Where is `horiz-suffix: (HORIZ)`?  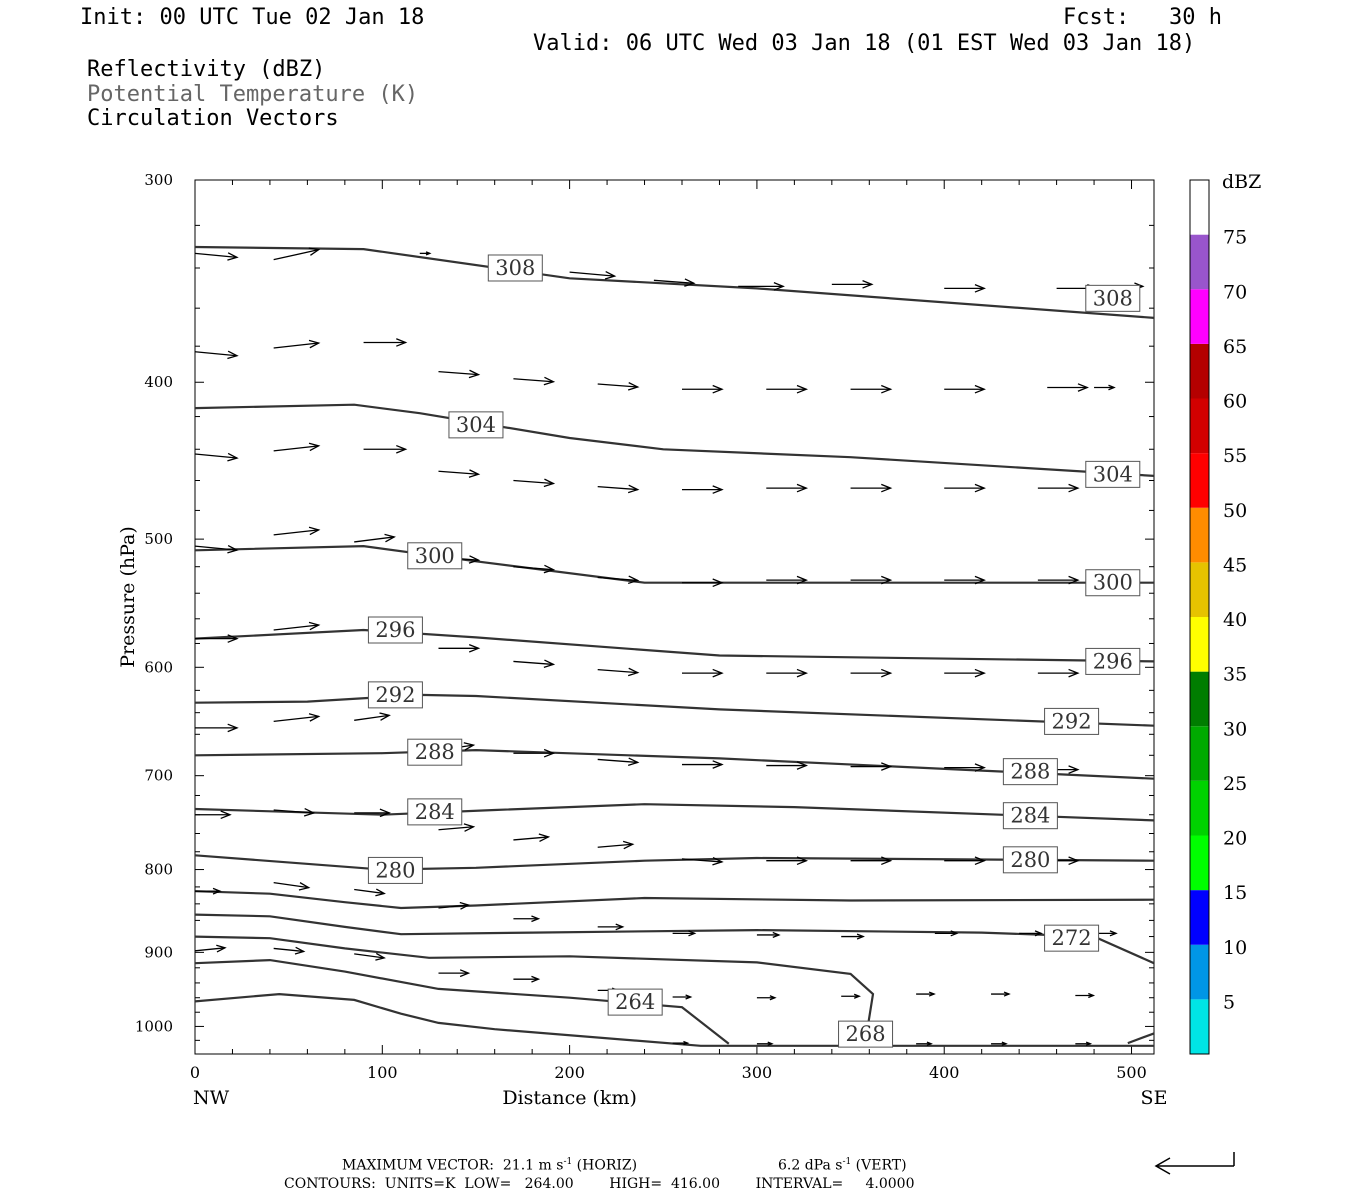
horiz-suffix: (HORIZ) is located at coordinates (605, 1165).